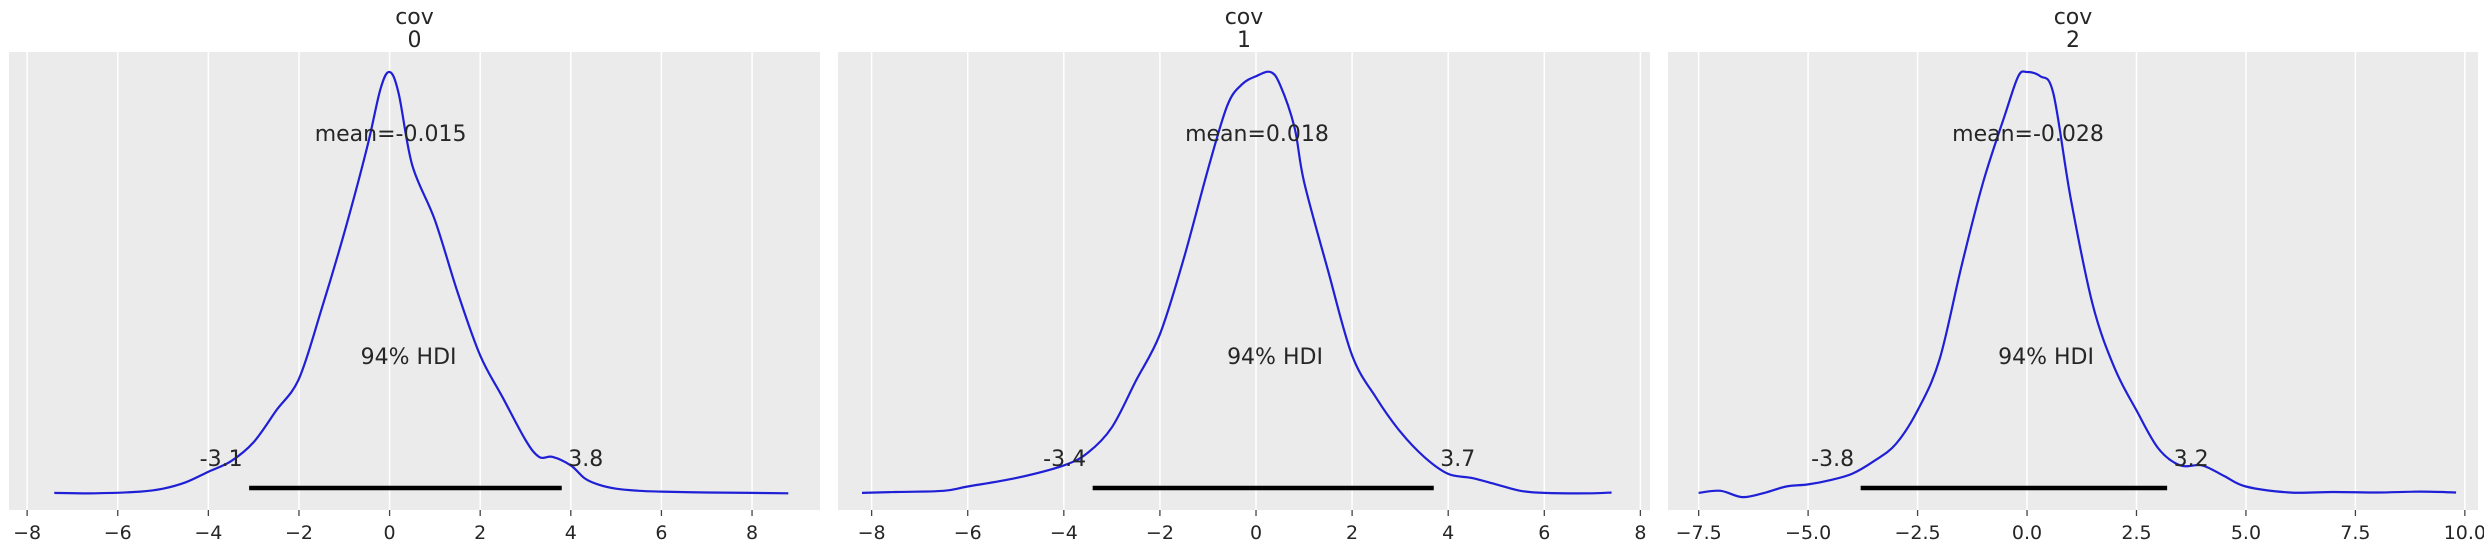 This screenshot has width=2484, height=552. Describe the element at coordinates (2246, 533) in the screenshot. I see `x-tick-label: 5.0` at that location.